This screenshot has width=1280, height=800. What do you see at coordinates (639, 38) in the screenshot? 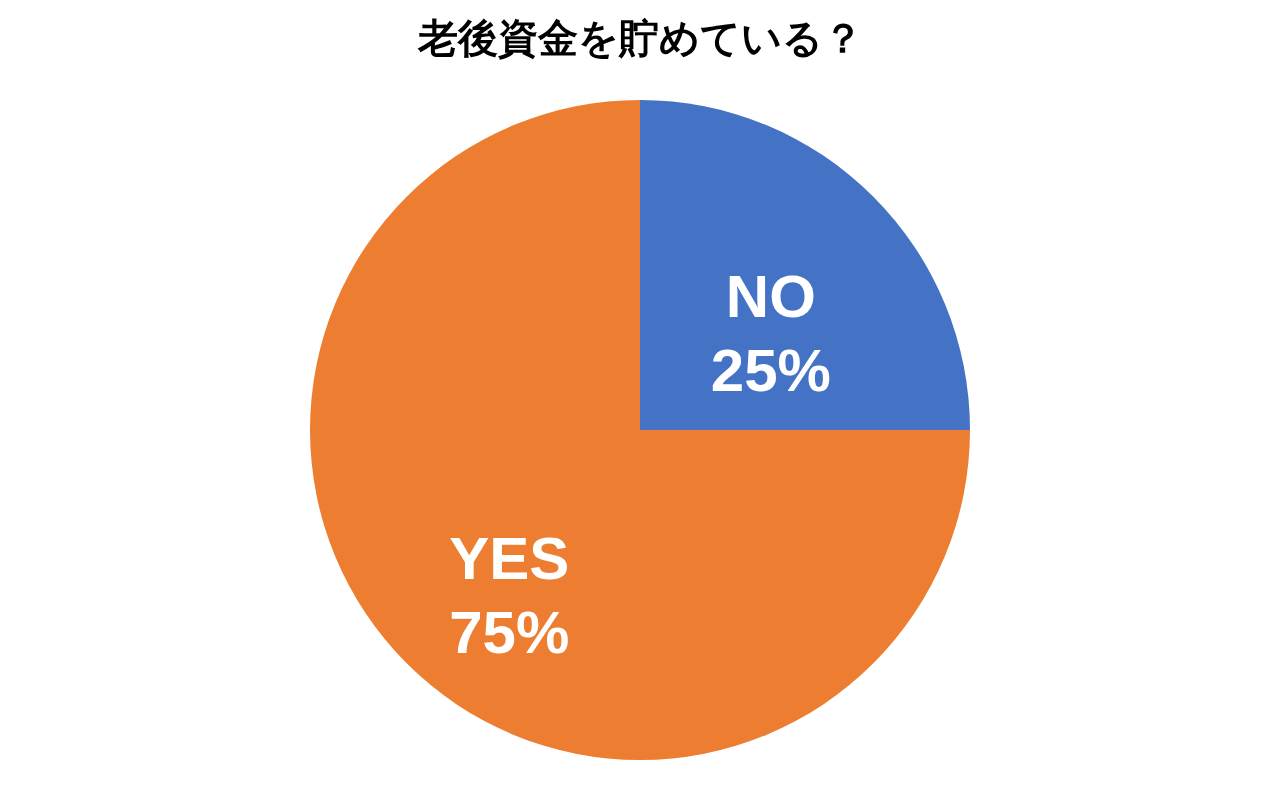
I see `chart-title: 老後資金を貯めている？` at bounding box center [639, 38].